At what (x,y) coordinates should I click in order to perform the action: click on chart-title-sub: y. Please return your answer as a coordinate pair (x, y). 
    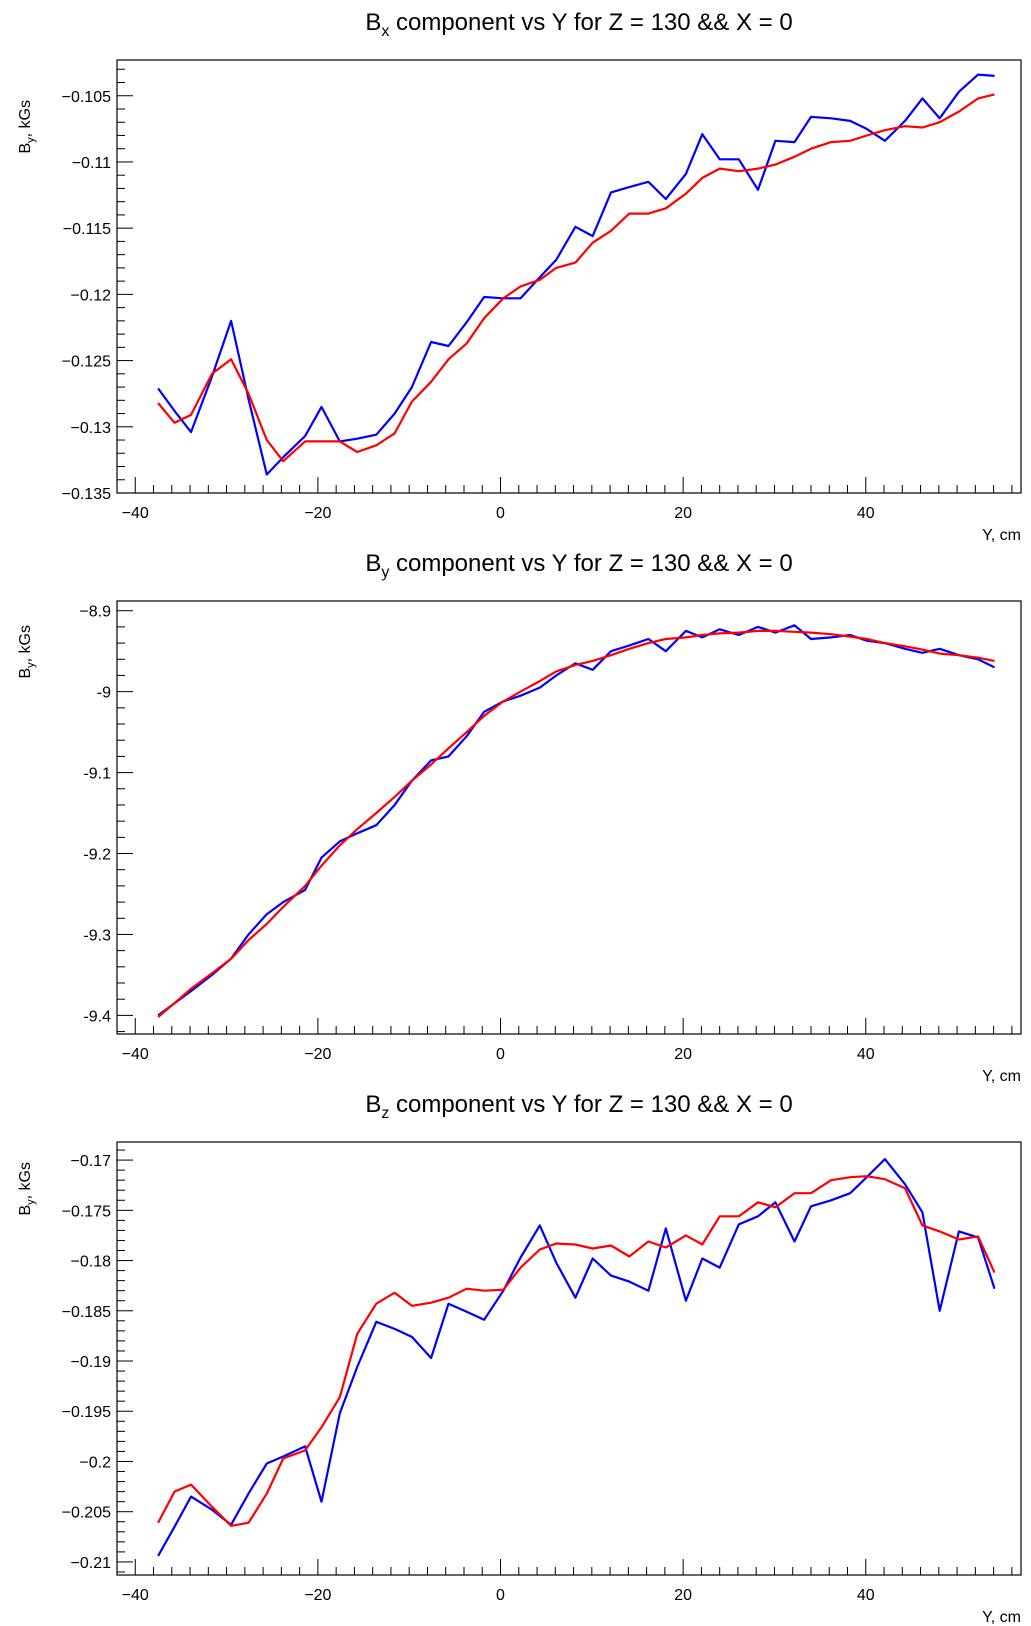
    Looking at the image, I should click on (385, 572).